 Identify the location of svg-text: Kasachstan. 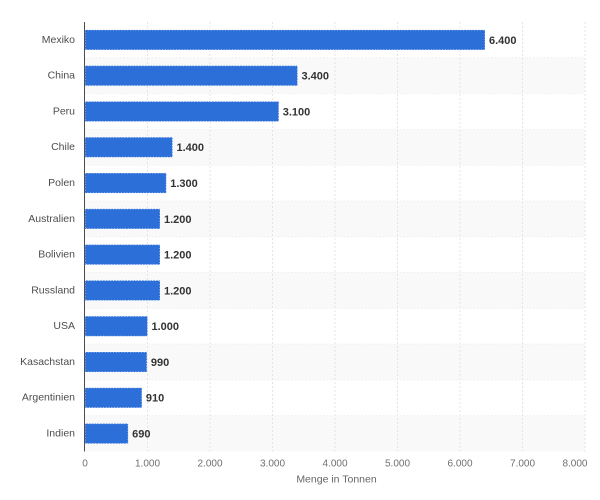
(47, 362).